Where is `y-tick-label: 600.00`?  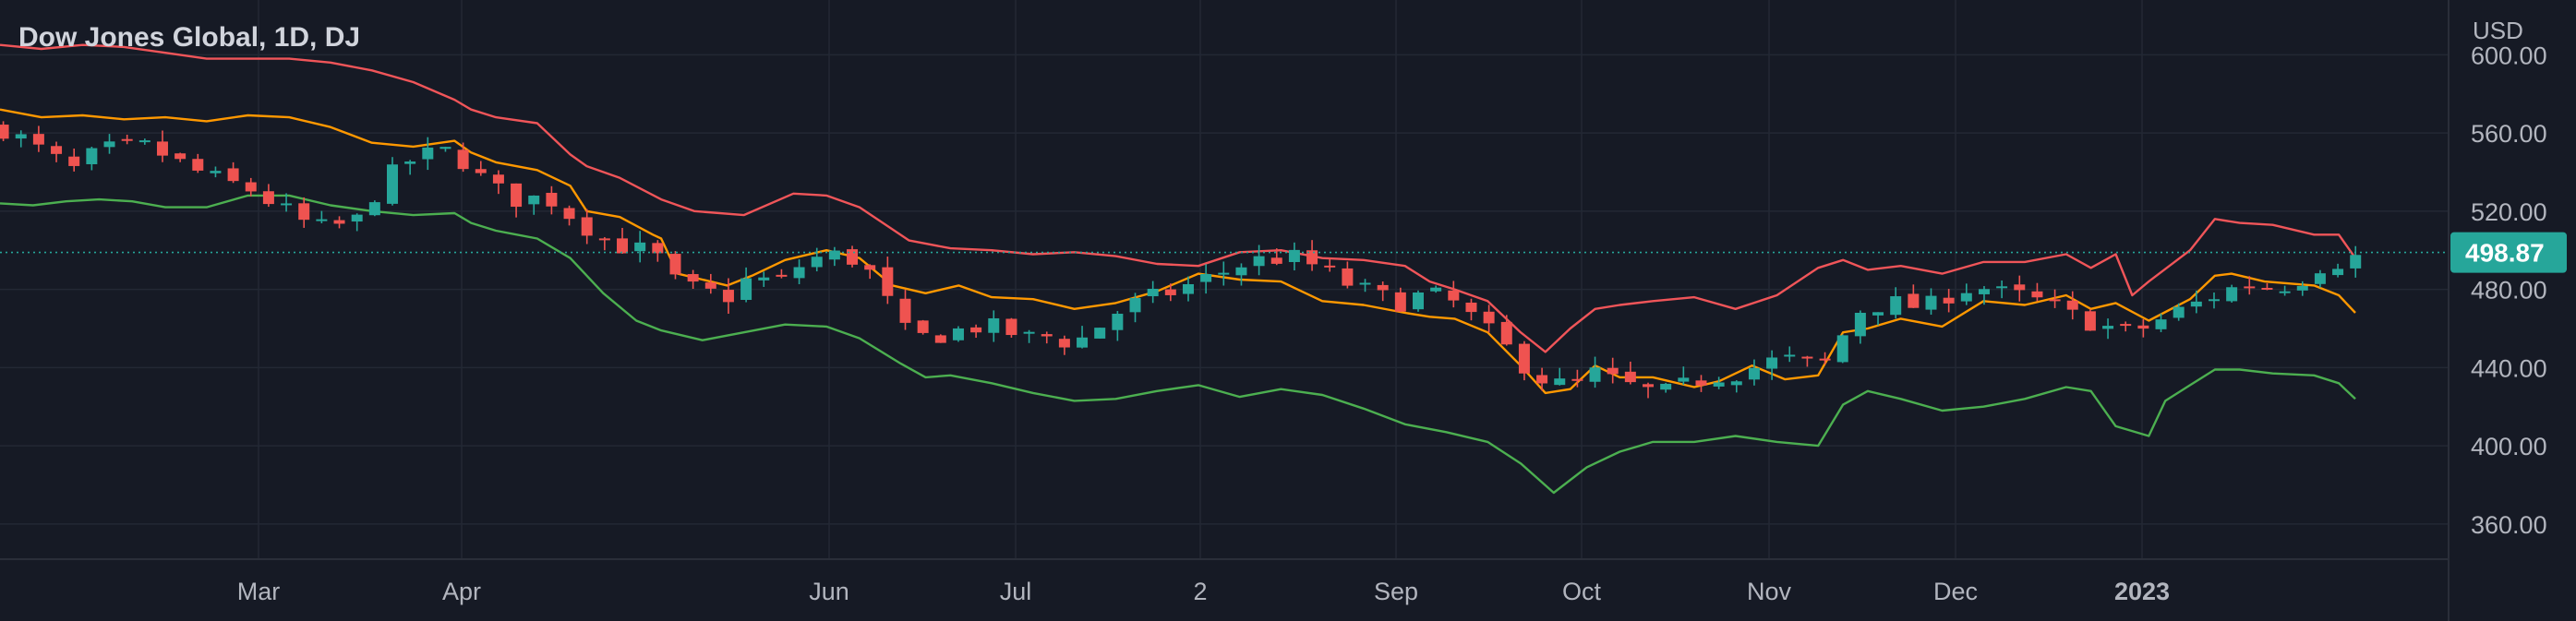
y-tick-label: 600.00 is located at coordinates (2509, 55).